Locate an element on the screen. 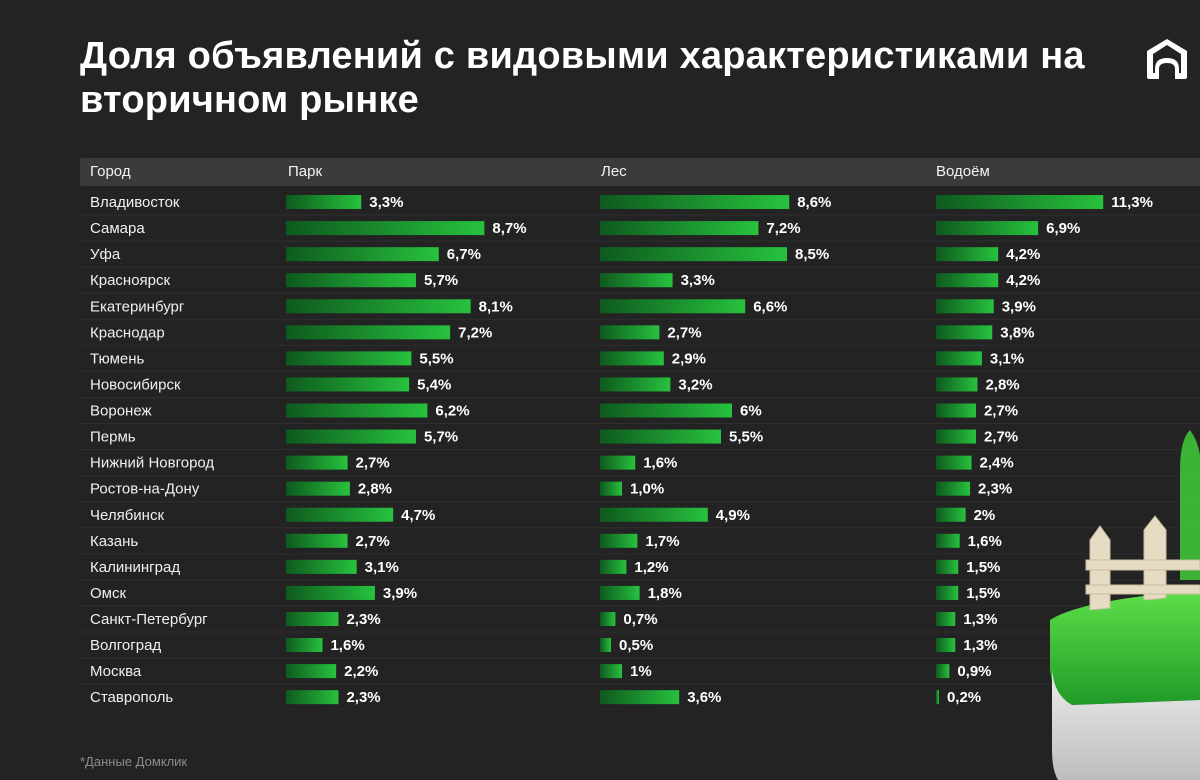  table-header: Город Парк Лес Водоём is located at coordinates (640, 172).